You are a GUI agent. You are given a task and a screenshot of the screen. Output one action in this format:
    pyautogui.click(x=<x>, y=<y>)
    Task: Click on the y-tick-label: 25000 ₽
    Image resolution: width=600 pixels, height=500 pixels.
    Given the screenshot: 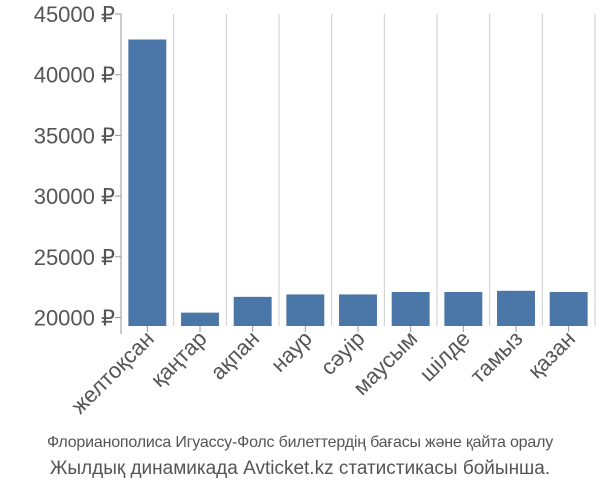 What is the action you would take?
    pyautogui.click(x=74, y=257)
    